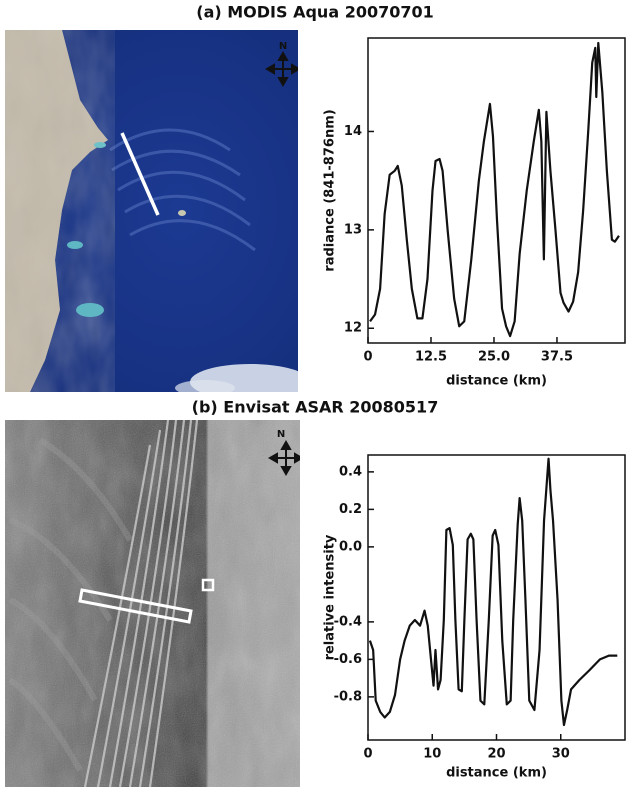 Image resolution: width=627 pixels, height=791 pixels. What do you see at coordinates (350, 546) in the screenshot?
I see `y-tick-label: 0.0` at bounding box center [350, 546].